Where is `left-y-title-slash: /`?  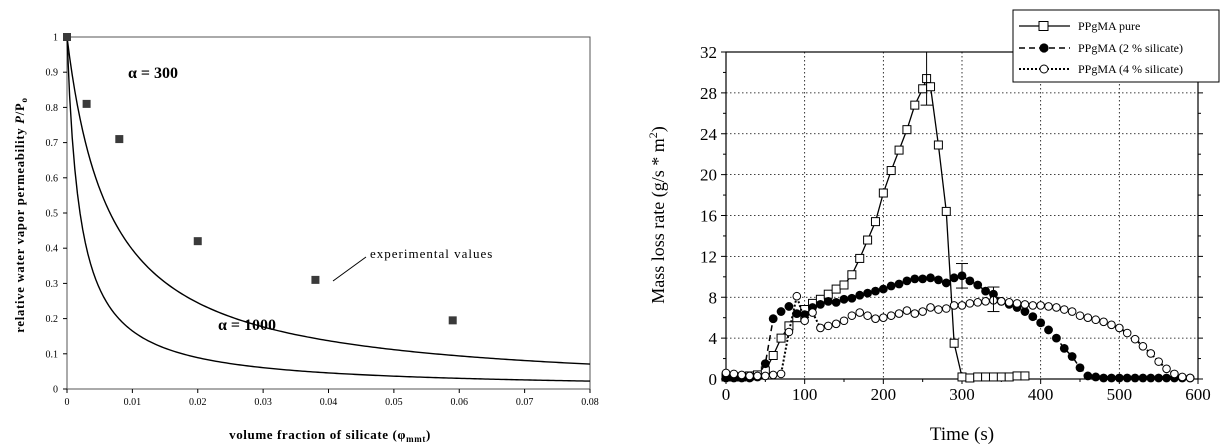 left-y-title-slash: / is located at coordinates (20, 113).